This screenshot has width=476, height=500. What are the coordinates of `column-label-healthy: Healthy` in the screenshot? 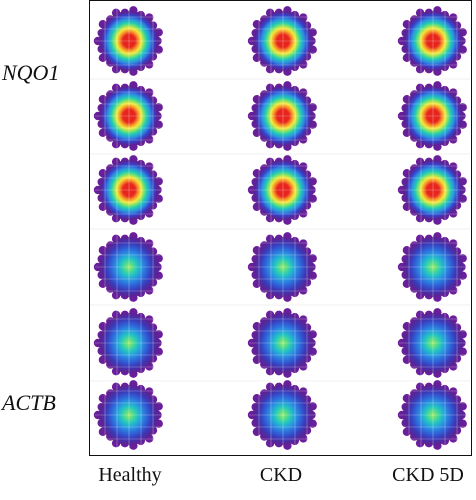 It's located at (130, 475).